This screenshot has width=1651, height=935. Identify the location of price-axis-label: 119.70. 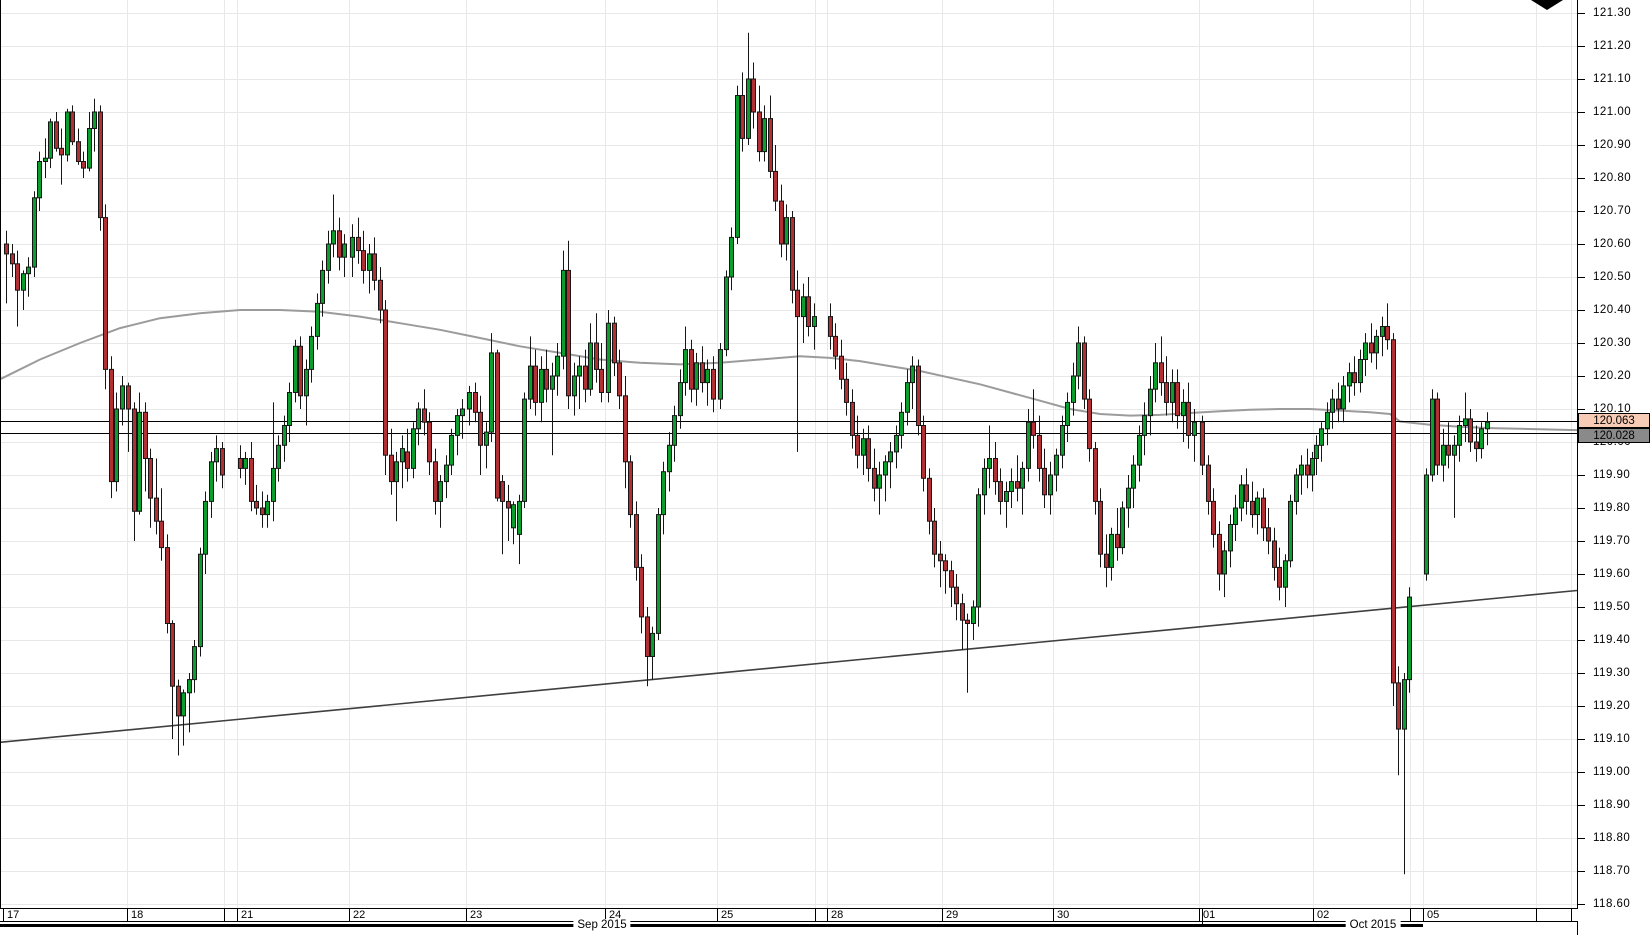
(1612, 541).